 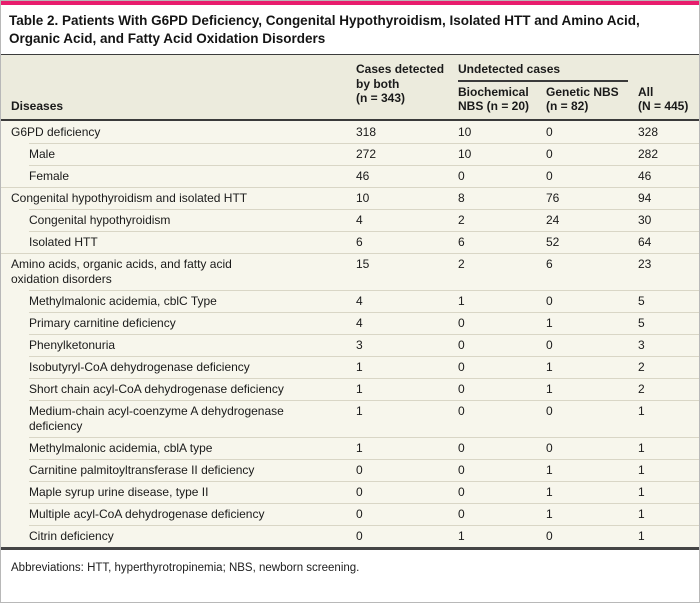 What do you see at coordinates (350, 219) in the screenshot?
I see `table-row: Congenital hypothyroidism 4 2 24 30` at bounding box center [350, 219].